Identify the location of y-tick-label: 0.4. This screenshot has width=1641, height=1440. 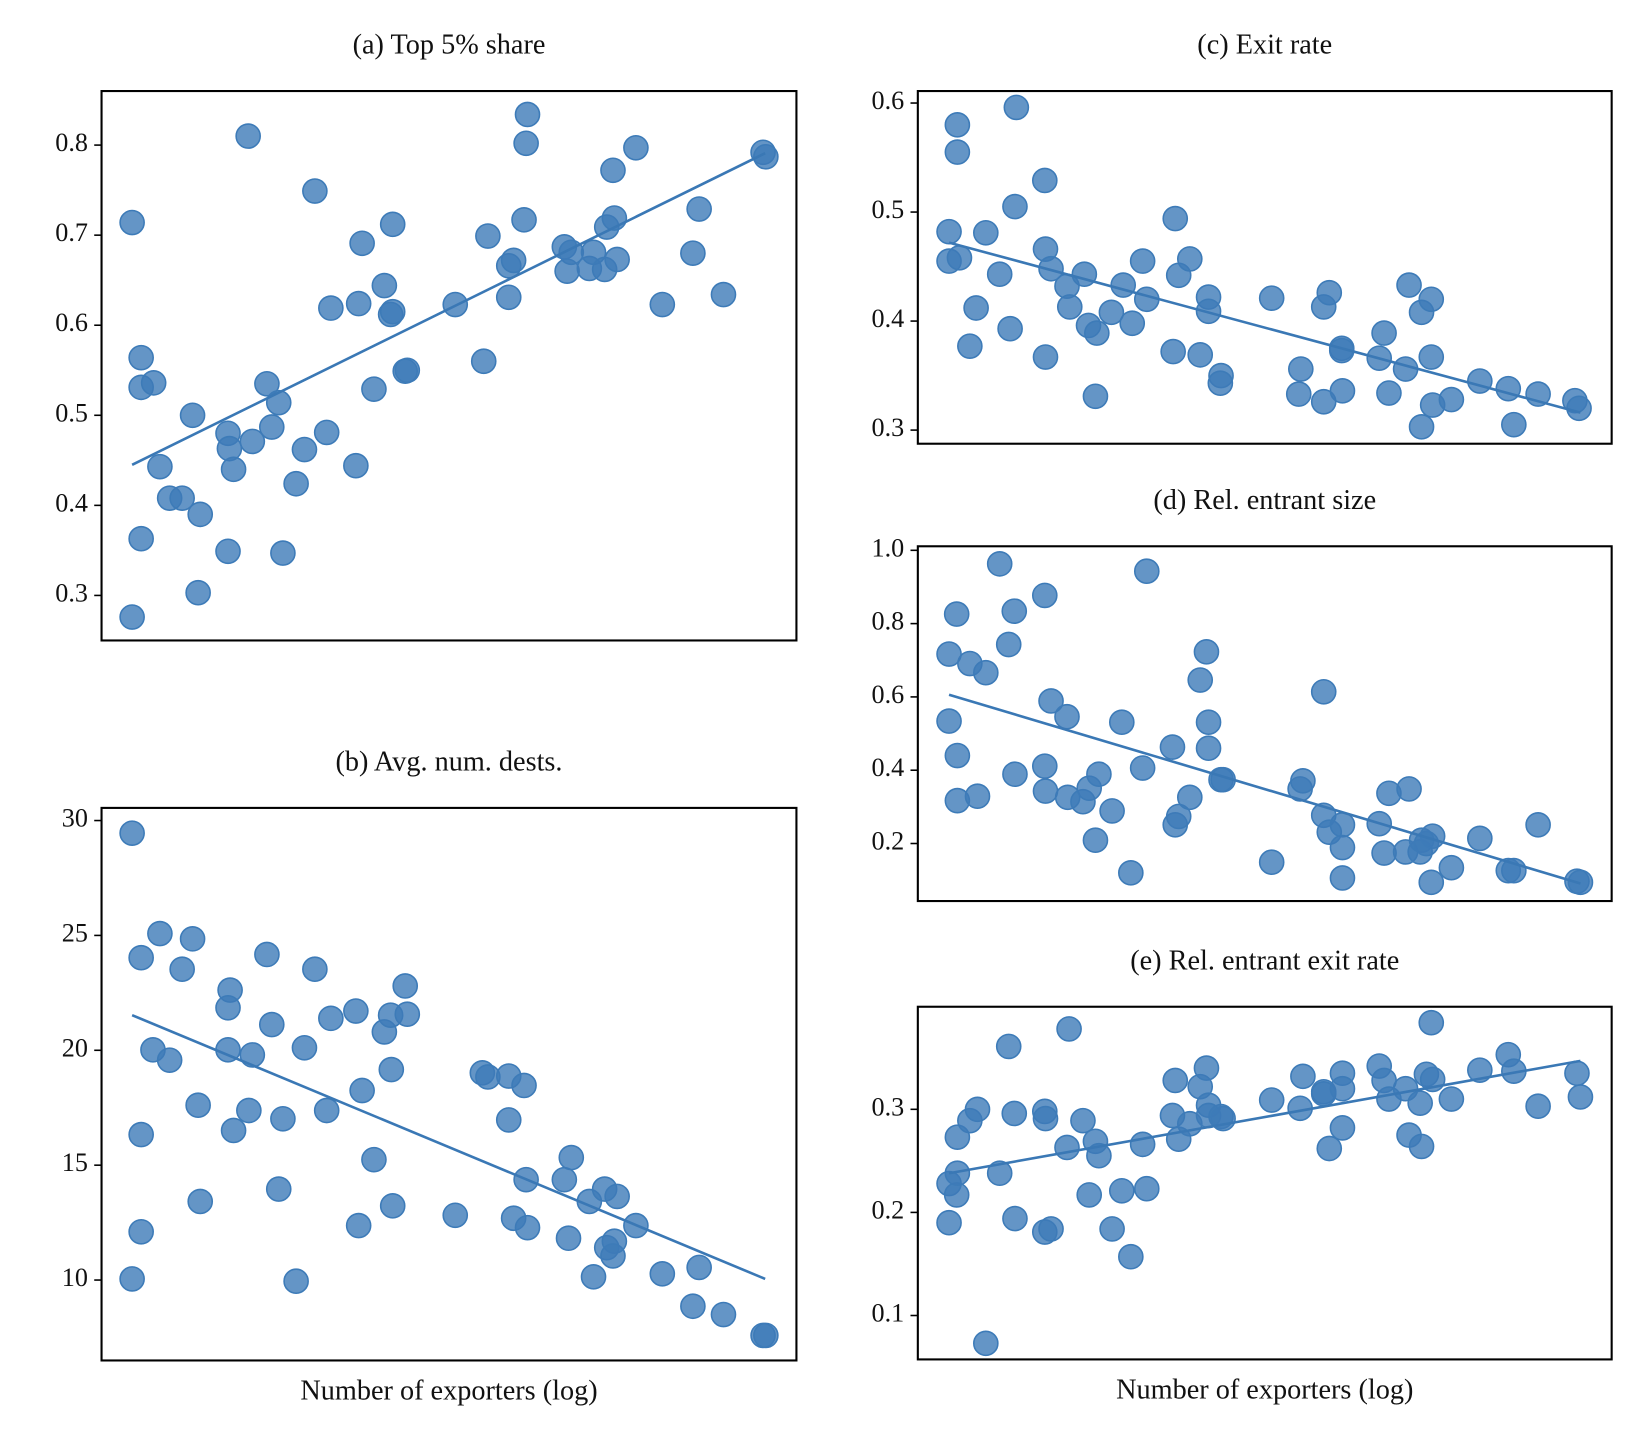
(888, 318).